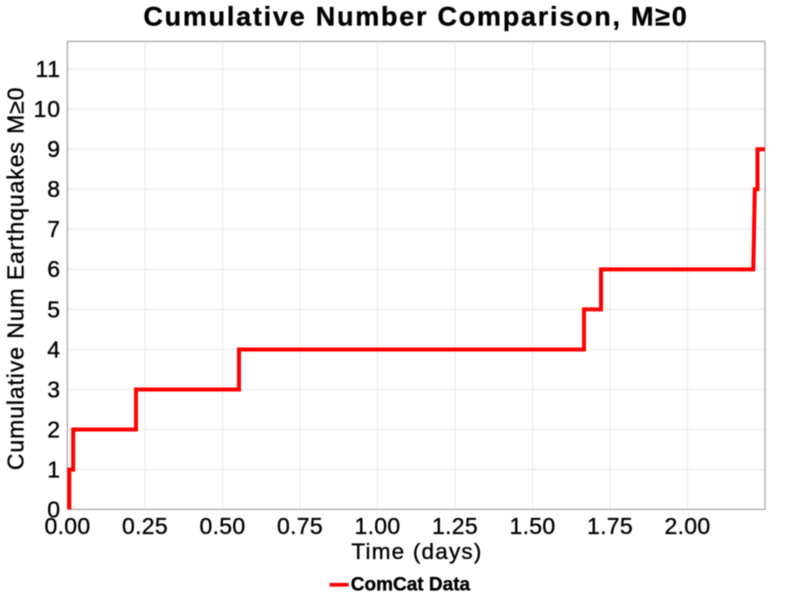 Image resolution: width=800 pixels, height=600 pixels. What do you see at coordinates (300, 526) in the screenshot?
I see `svg-text: 0.75` at bounding box center [300, 526].